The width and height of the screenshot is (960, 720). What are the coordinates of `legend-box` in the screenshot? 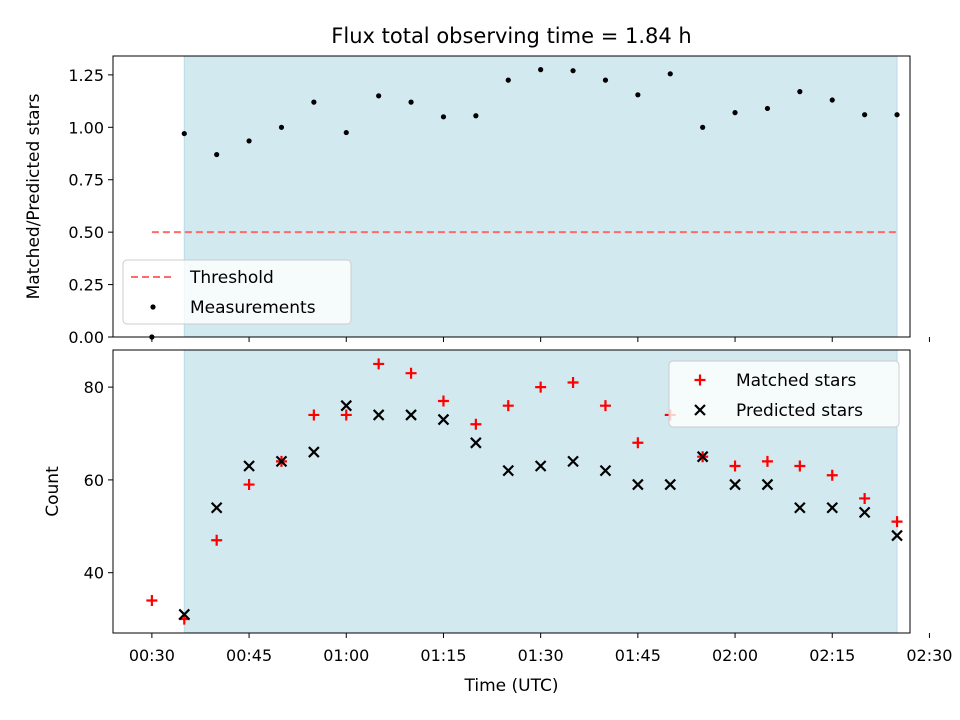 It's located at (784, 394).